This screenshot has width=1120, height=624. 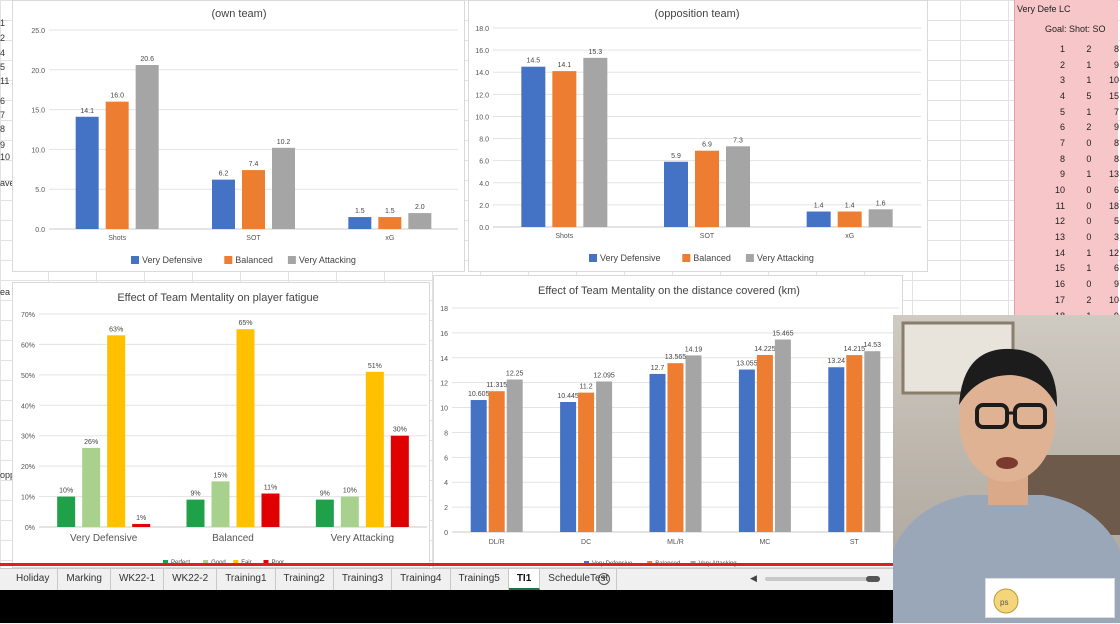 I want to click on add-sheet-icon: +, so click(x=604, y=579).